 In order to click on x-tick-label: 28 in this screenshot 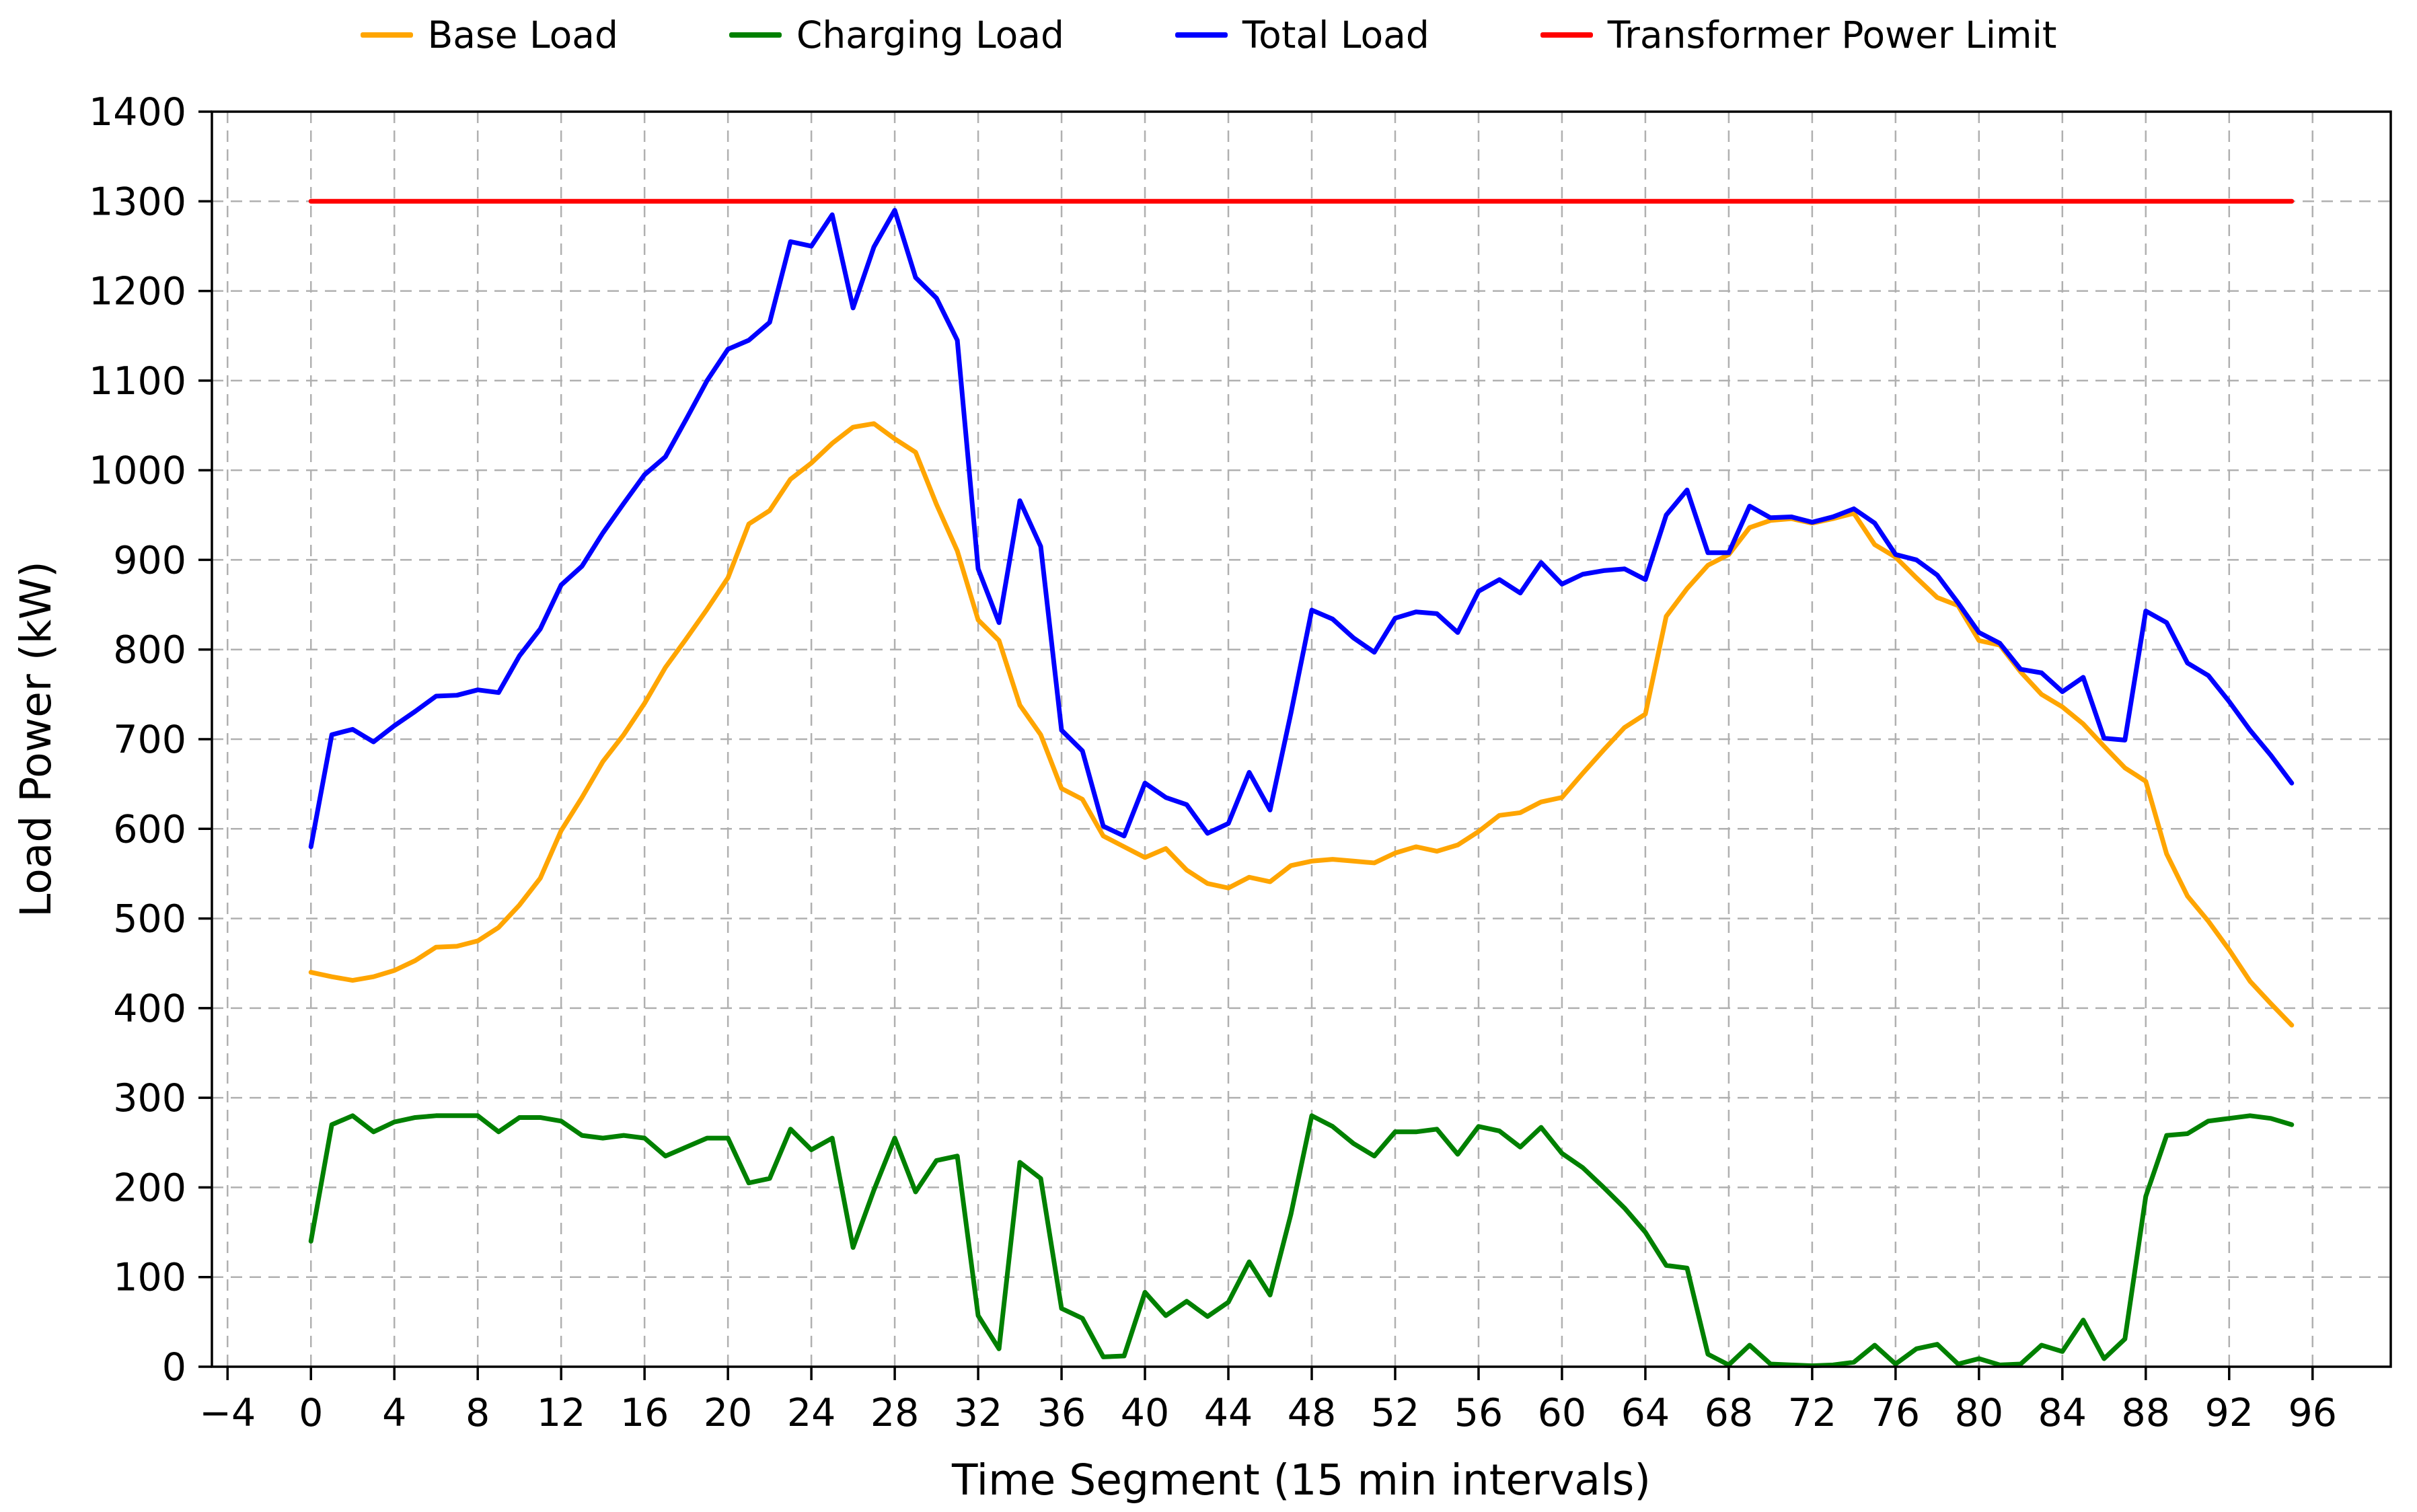, I will do `click(895, 1413)`.